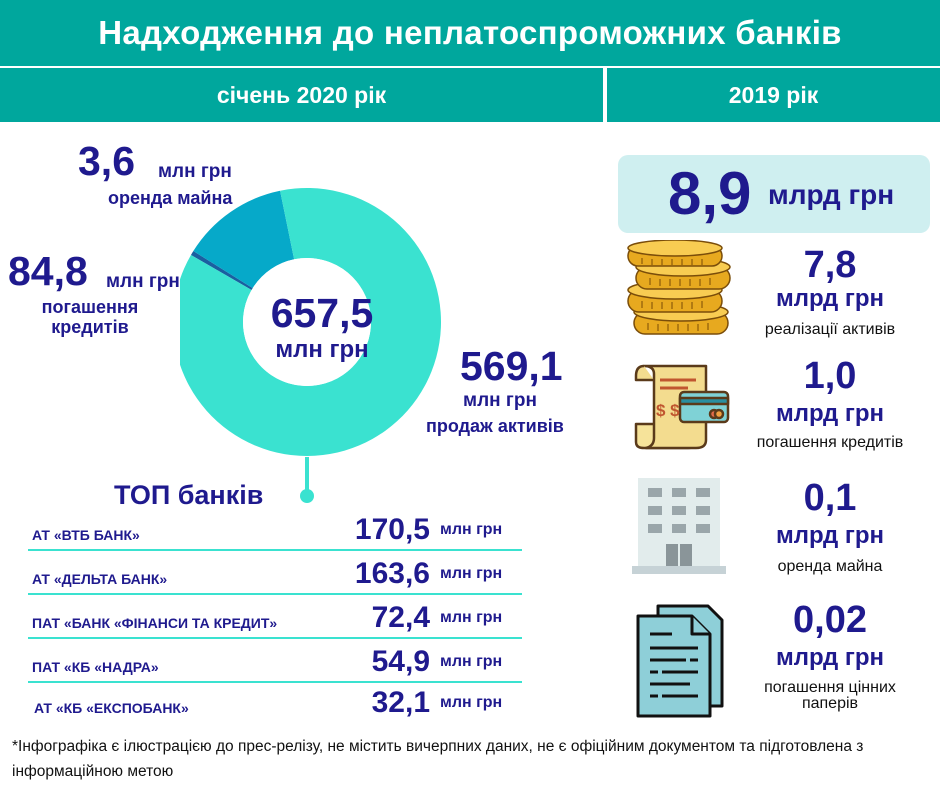 The image size is (940, 788). I want to click on bank-name: ПАТ «КБ «НАДРА», so click(95, 667).